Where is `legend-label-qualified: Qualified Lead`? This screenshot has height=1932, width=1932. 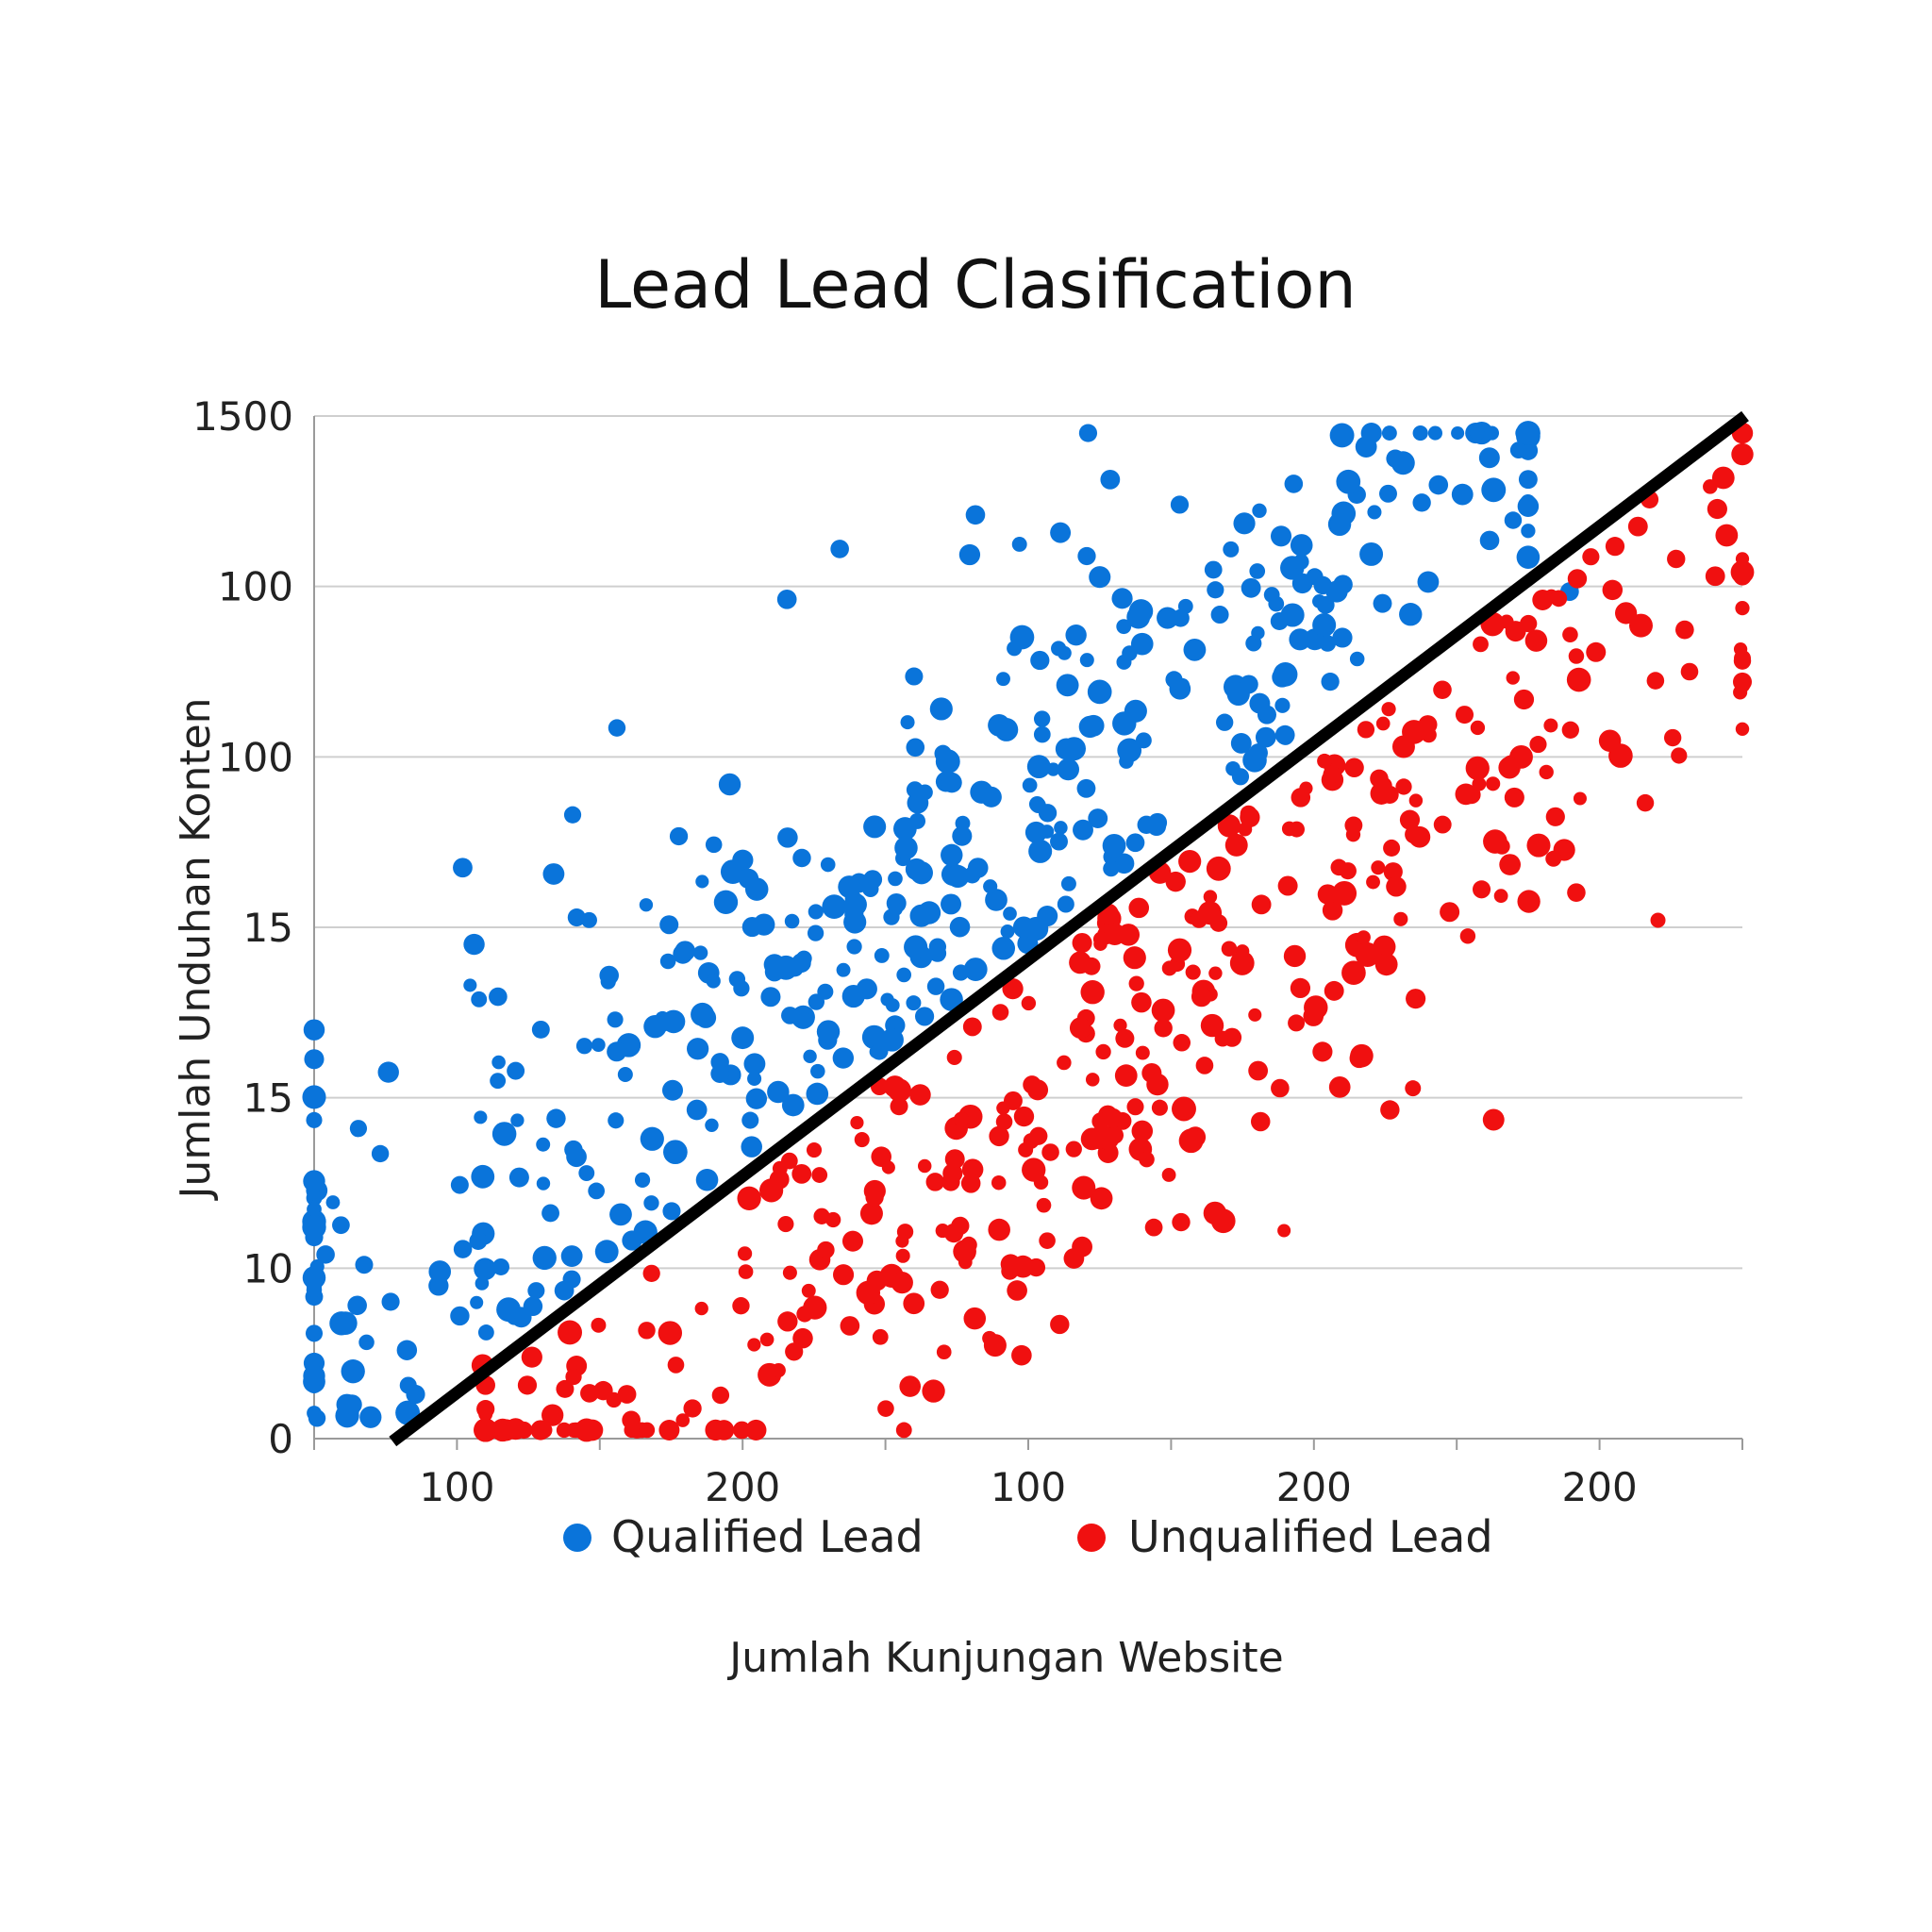 legend-label-qualified: Qualified Lead is located at coordinates (768, 1537).